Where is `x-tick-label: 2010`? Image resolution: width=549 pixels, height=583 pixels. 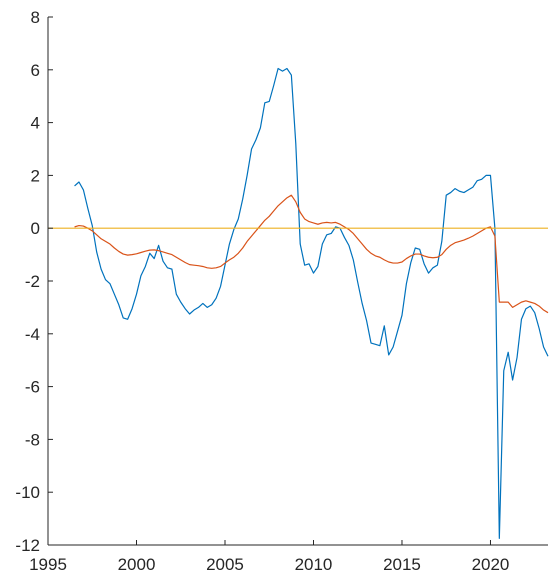
x-tick-label: 2010 is located at coordinates (314, 564).